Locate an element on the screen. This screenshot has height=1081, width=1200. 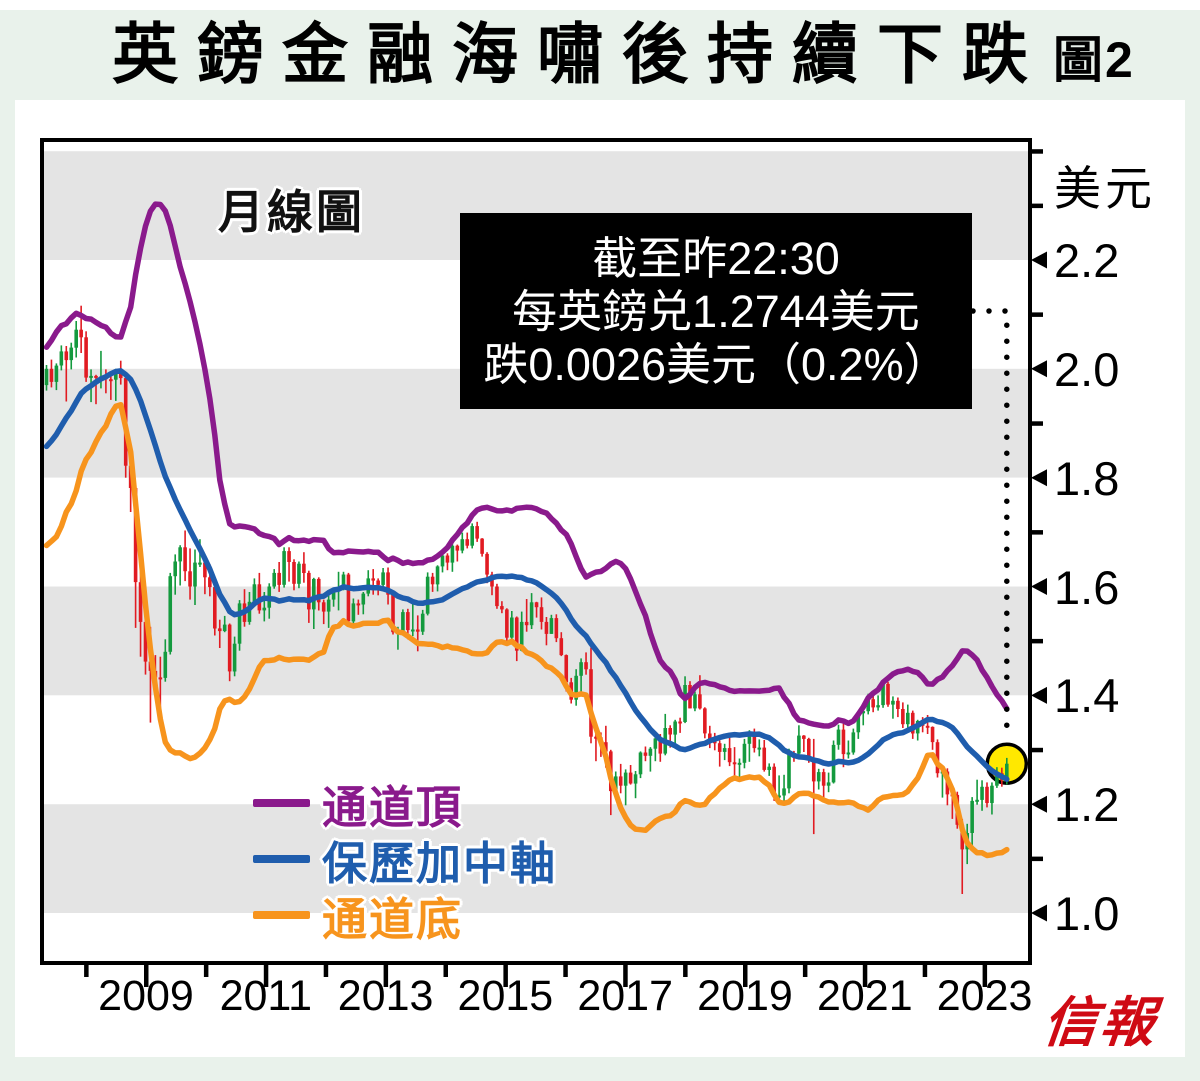
y-axis-unit-label: 美元 is located at coordinates (1105, 188).